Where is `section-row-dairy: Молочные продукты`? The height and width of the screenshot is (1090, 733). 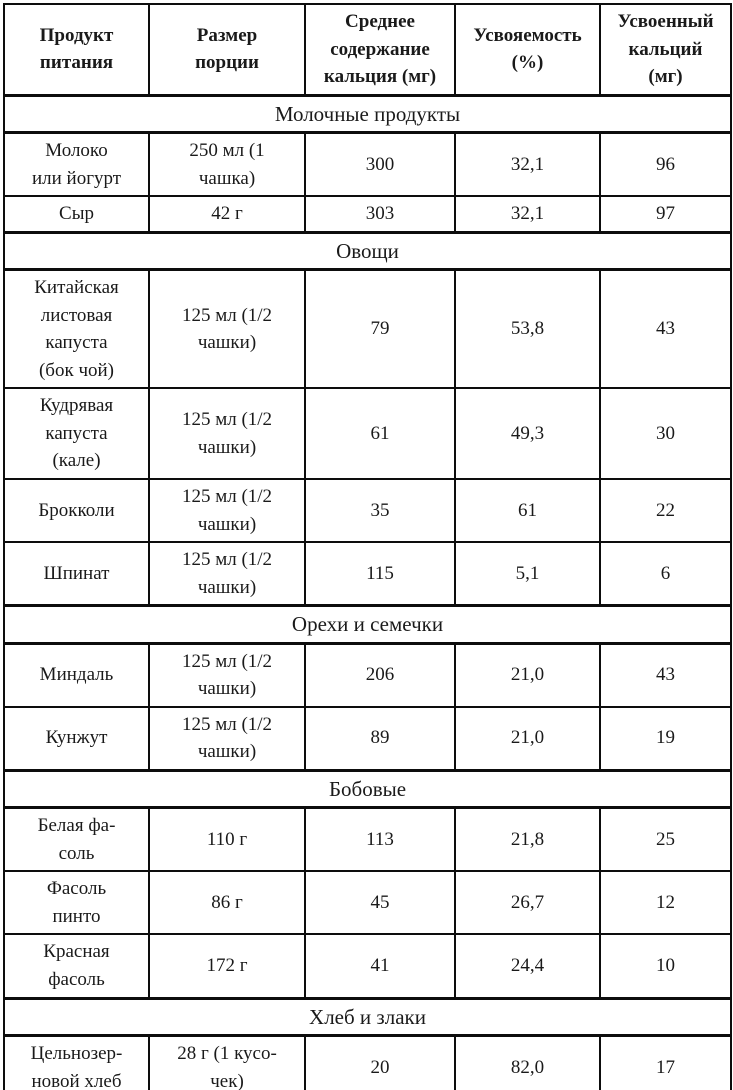 section-row-dairy: Молочные продукты is located at coordinates (367, 114).